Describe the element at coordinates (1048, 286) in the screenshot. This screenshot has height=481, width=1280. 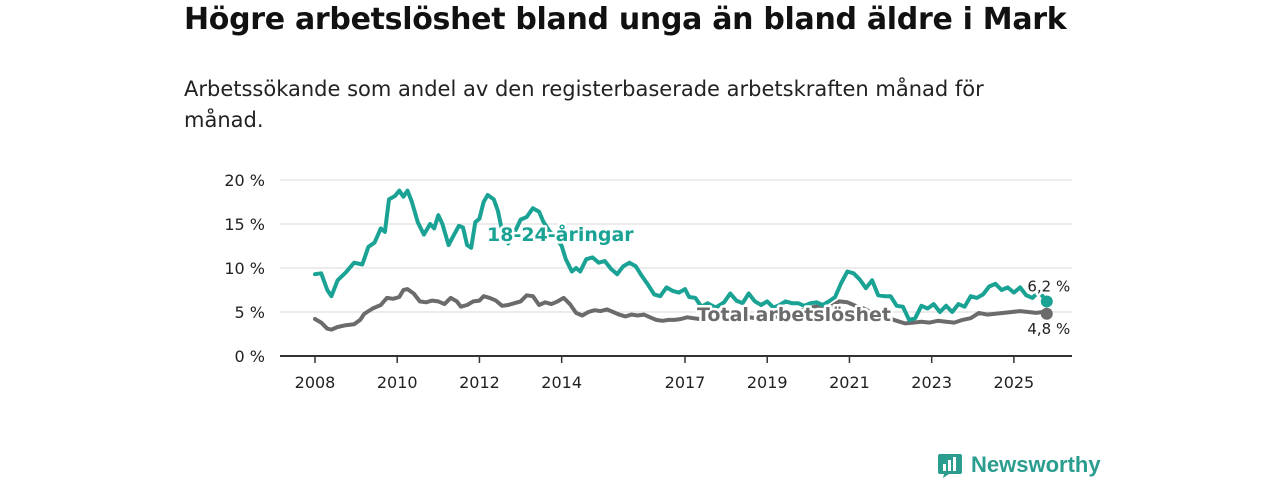
I see `youth-end-label: 6,2 %` at that location.